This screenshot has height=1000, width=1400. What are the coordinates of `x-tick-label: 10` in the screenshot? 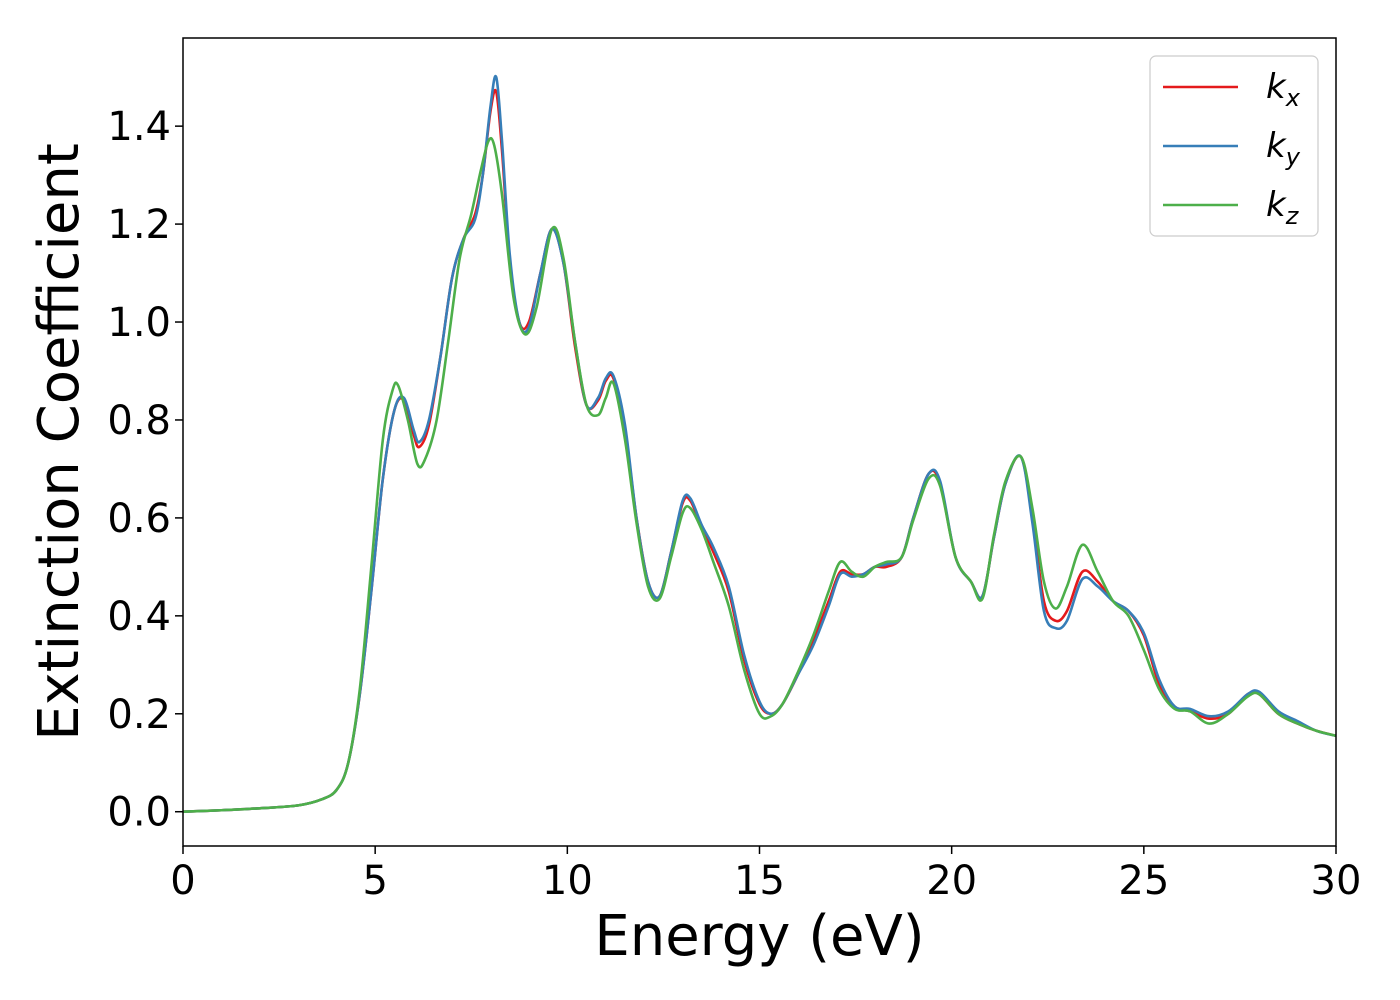 It's located at (567, 881).